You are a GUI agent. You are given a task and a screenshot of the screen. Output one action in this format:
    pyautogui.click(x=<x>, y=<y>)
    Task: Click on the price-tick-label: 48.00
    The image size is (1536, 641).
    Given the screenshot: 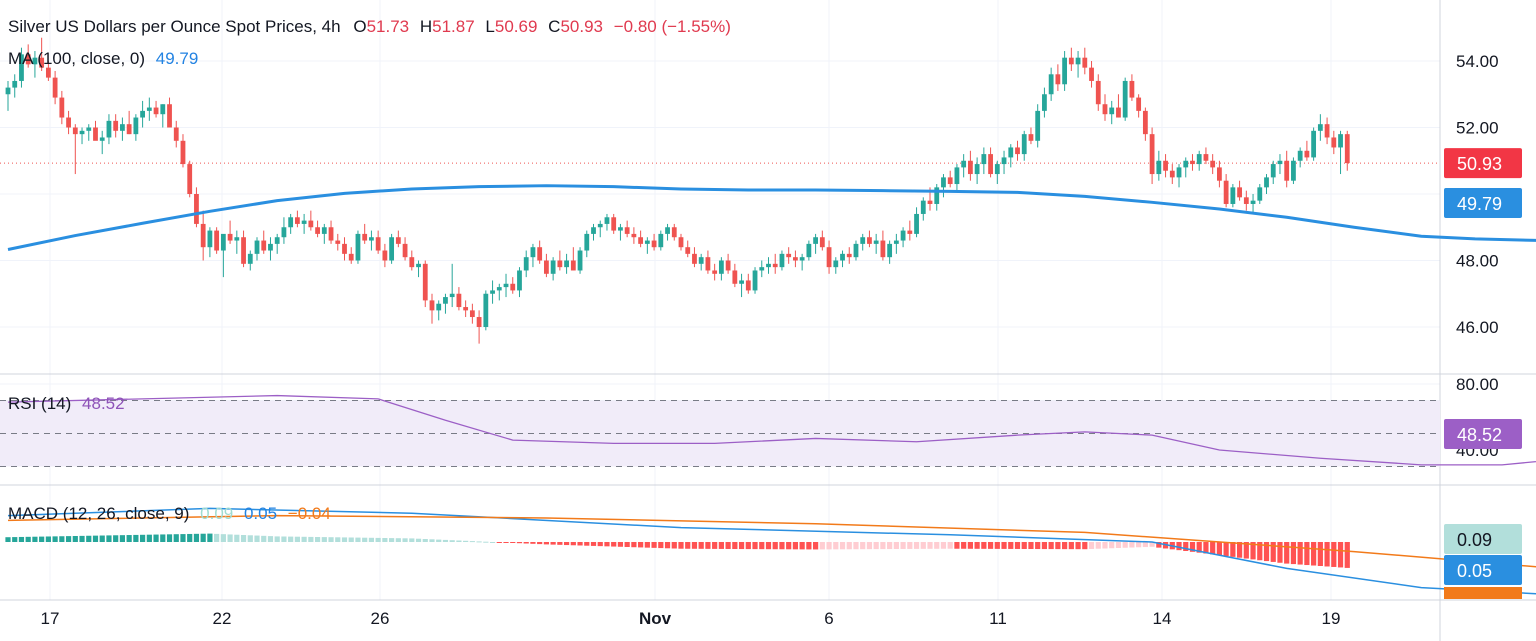 What is the action you would take?
    pyautogui.click(x=1477, y=261)
    